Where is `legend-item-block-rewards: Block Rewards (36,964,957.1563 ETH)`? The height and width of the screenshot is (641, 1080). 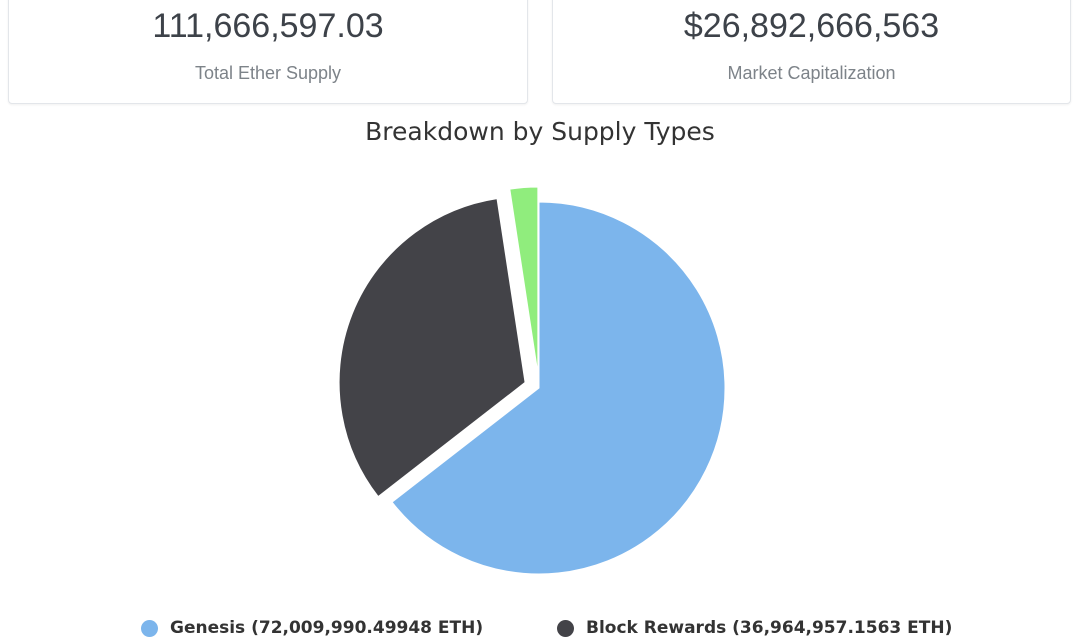
legend-item-block-rewards: Block Rewards (36,964,957.1563 ETH) is located at coordinates (754, 628).